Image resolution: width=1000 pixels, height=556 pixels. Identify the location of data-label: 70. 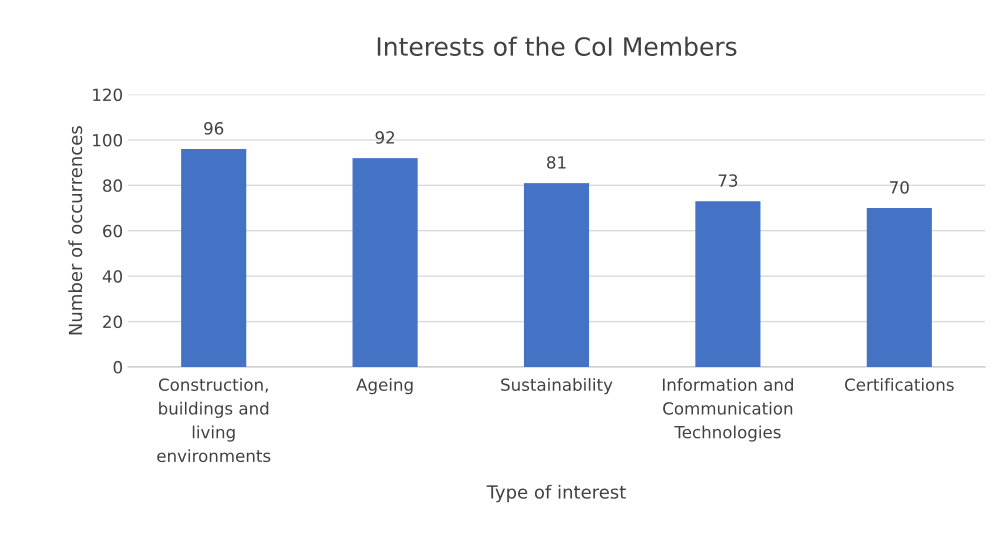
(899, 187).